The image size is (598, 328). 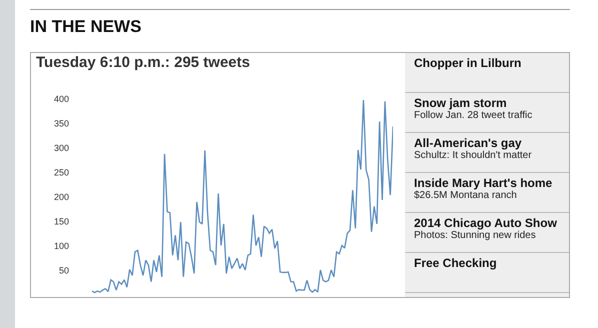 I want to click on y-tick-label: 350, so click(x=61, y=123).